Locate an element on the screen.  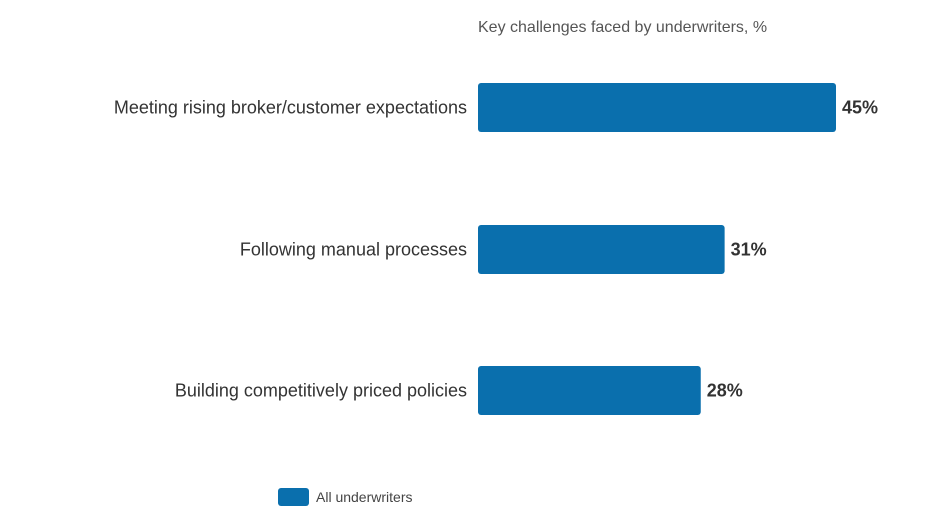
value-label: 31% is located at coordinates (749, 250).